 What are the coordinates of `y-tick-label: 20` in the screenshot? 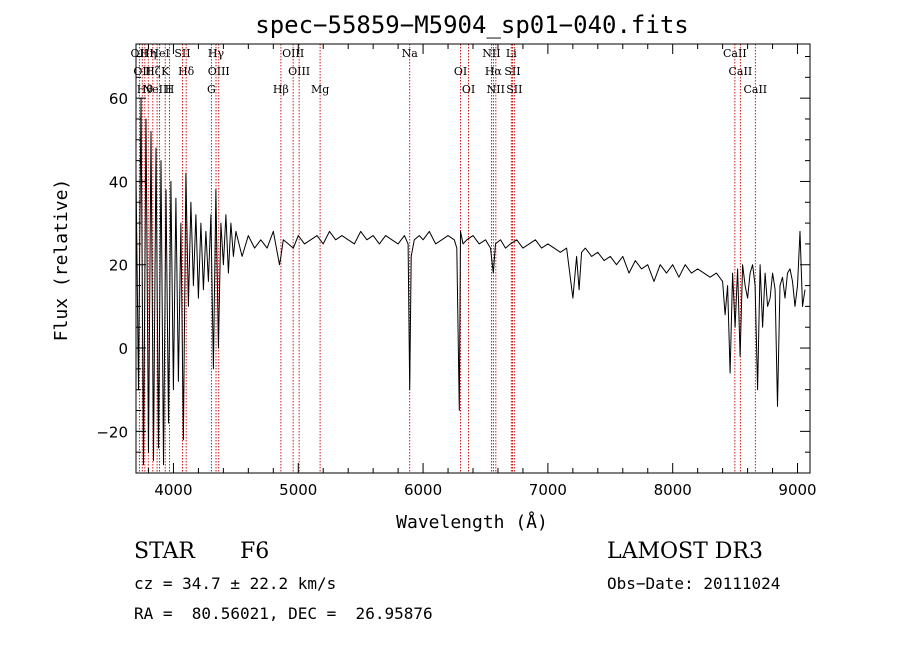 It's located at (118, 266).